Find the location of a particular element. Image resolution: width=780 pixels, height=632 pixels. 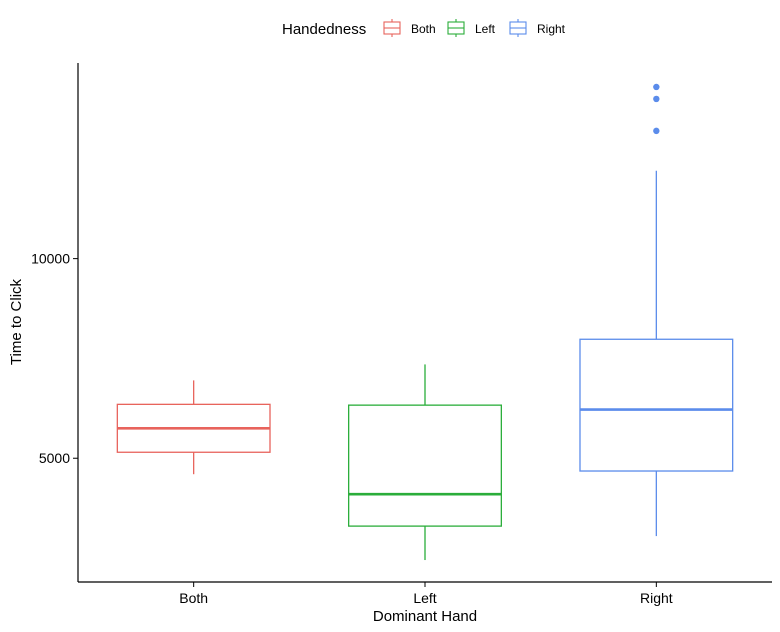

legend-key-both is located at coordinates (392, 28).